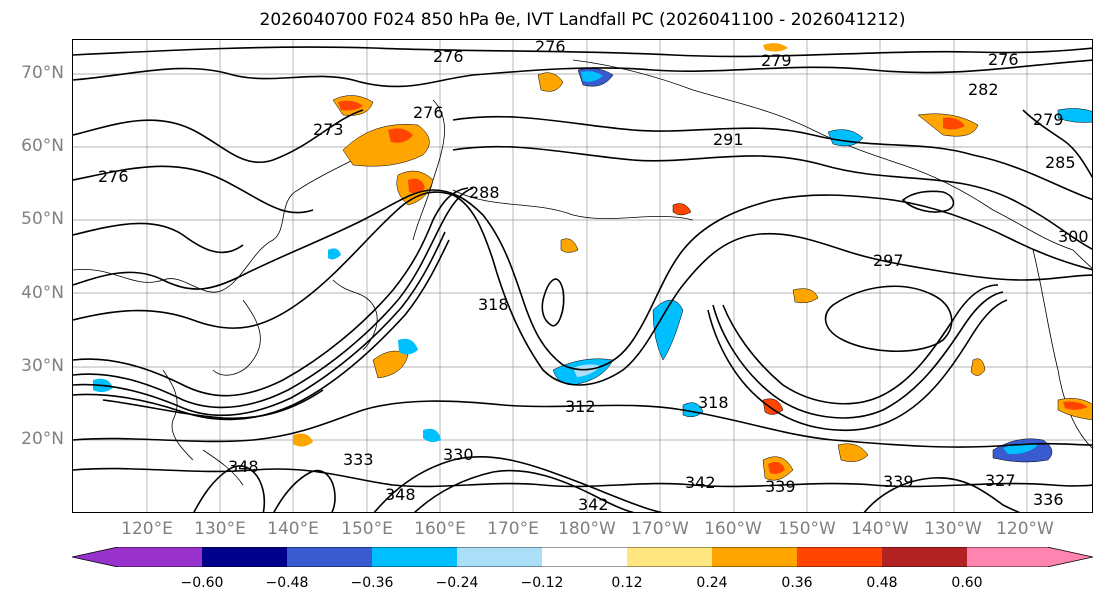 This screenshot has width=1105, height=606. What do you see at coordinates (898, 481) in the screenshot?
I see `contour-label-339-b: 339` at bounding box center [898, 481].